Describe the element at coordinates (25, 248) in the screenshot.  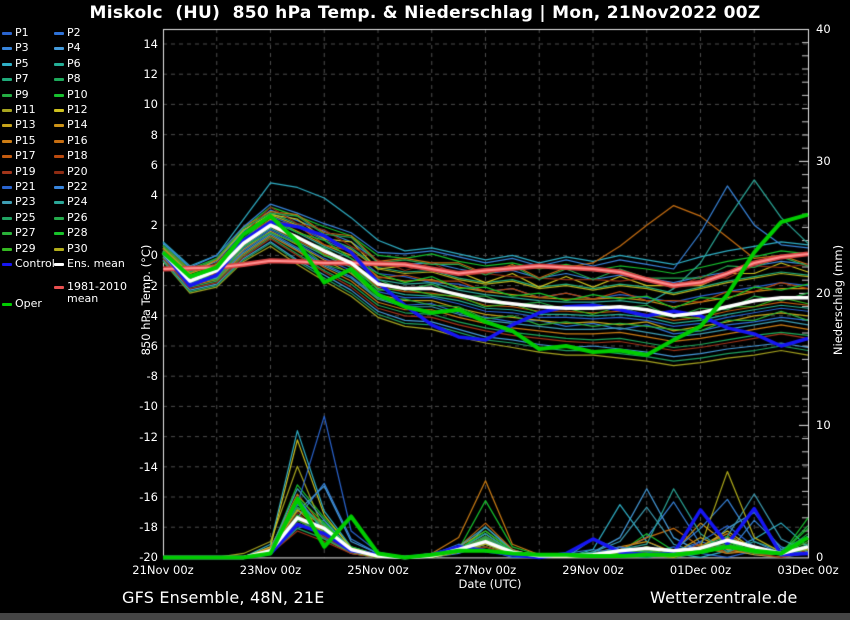
I see `legend-label: P29` at that location.